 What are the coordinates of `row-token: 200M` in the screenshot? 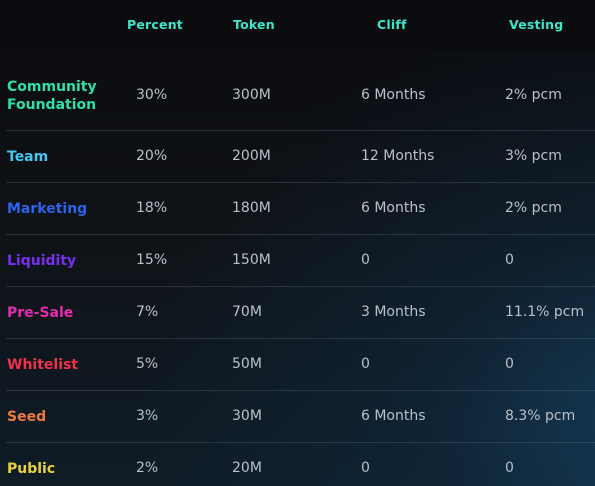 It's located at (251, 156).